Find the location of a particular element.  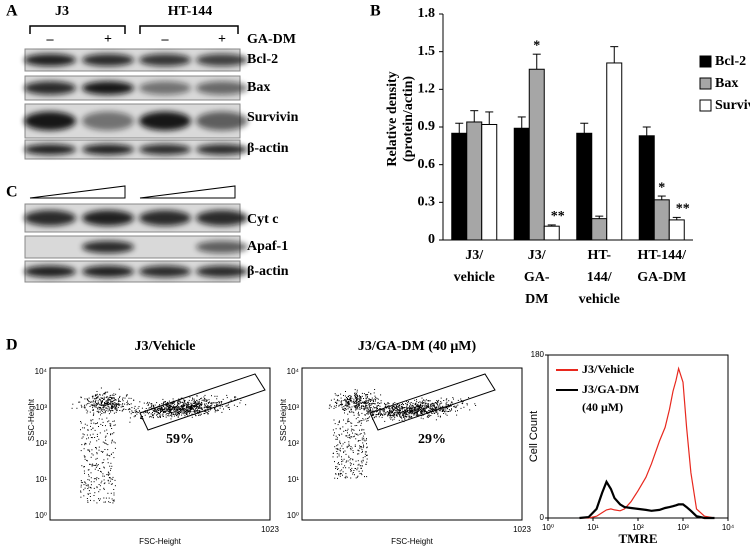

y-tick-label: 0.3 is located at coordinates (427, 202).